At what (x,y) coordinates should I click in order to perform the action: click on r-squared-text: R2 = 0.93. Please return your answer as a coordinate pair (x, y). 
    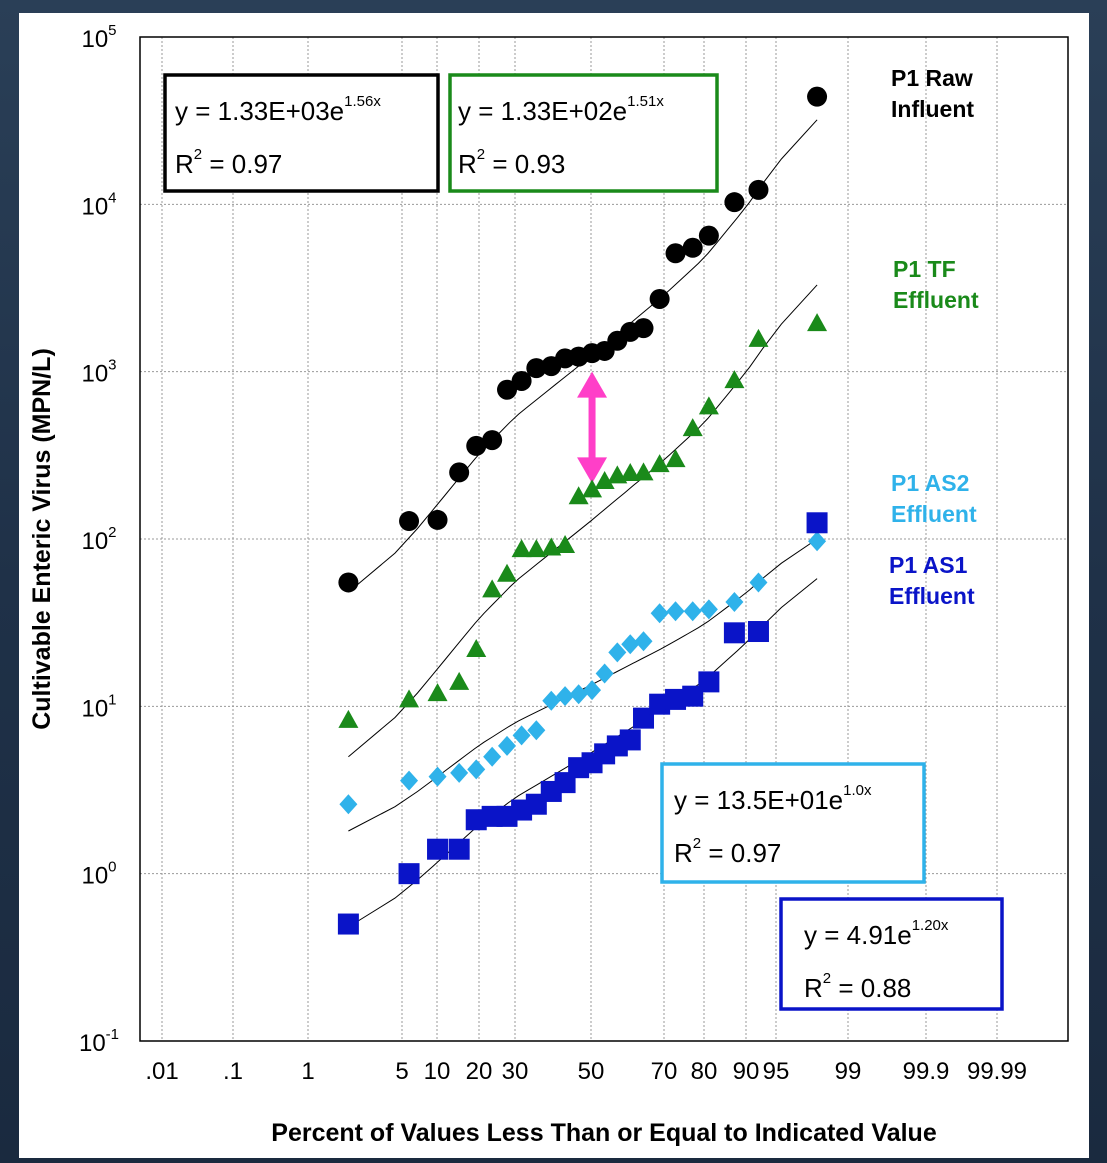
    Looking at the image, I should click on (511, 162).